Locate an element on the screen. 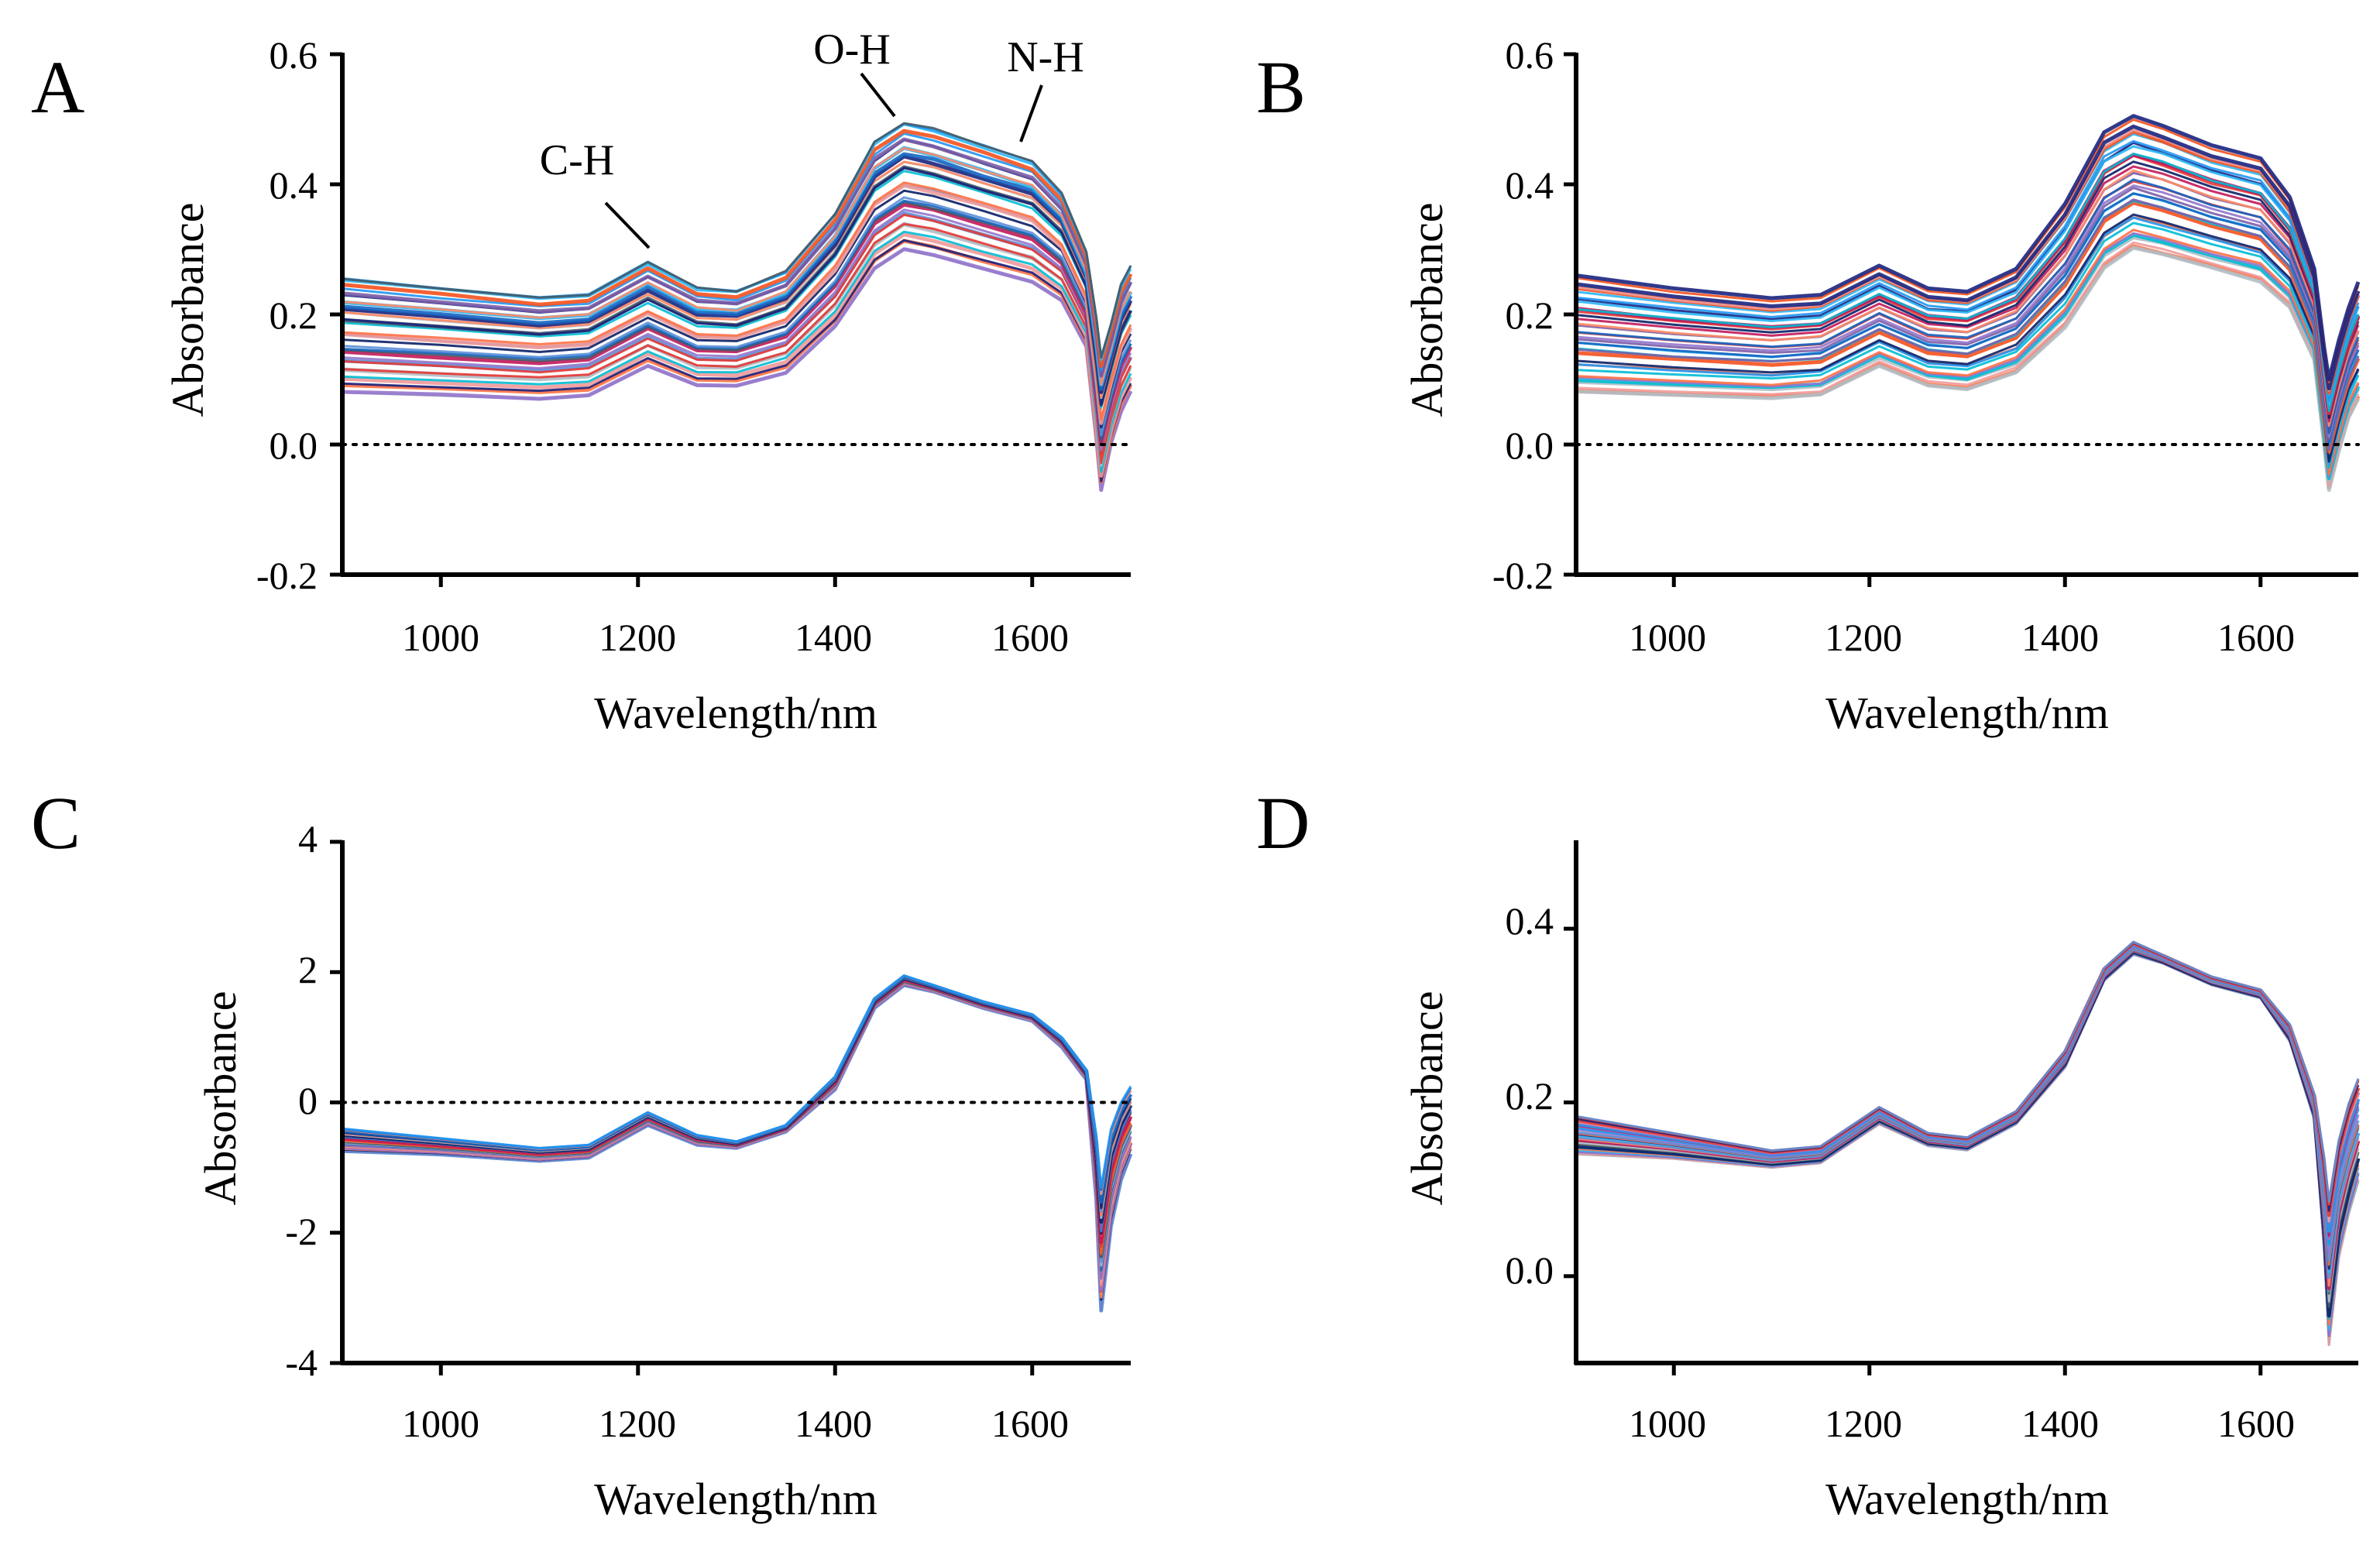 The width and height of the screenshot is (2380, 1552). series-group-d is located at coordinates (1968, 1143).